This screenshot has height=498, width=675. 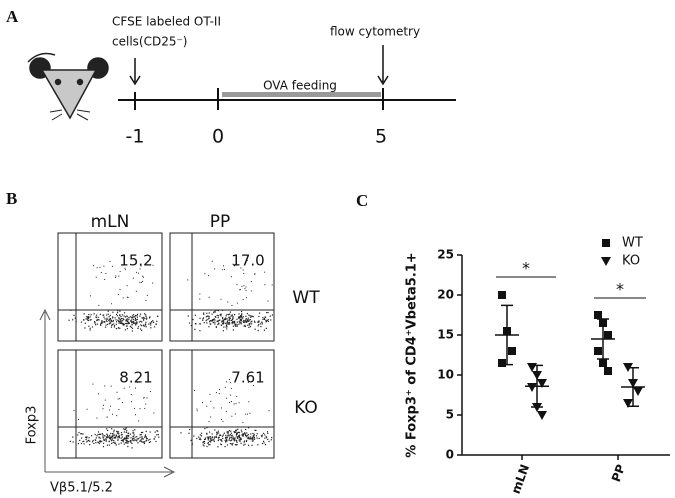 I want to click on y-tick-label: 25, so click(x=445, y=255).